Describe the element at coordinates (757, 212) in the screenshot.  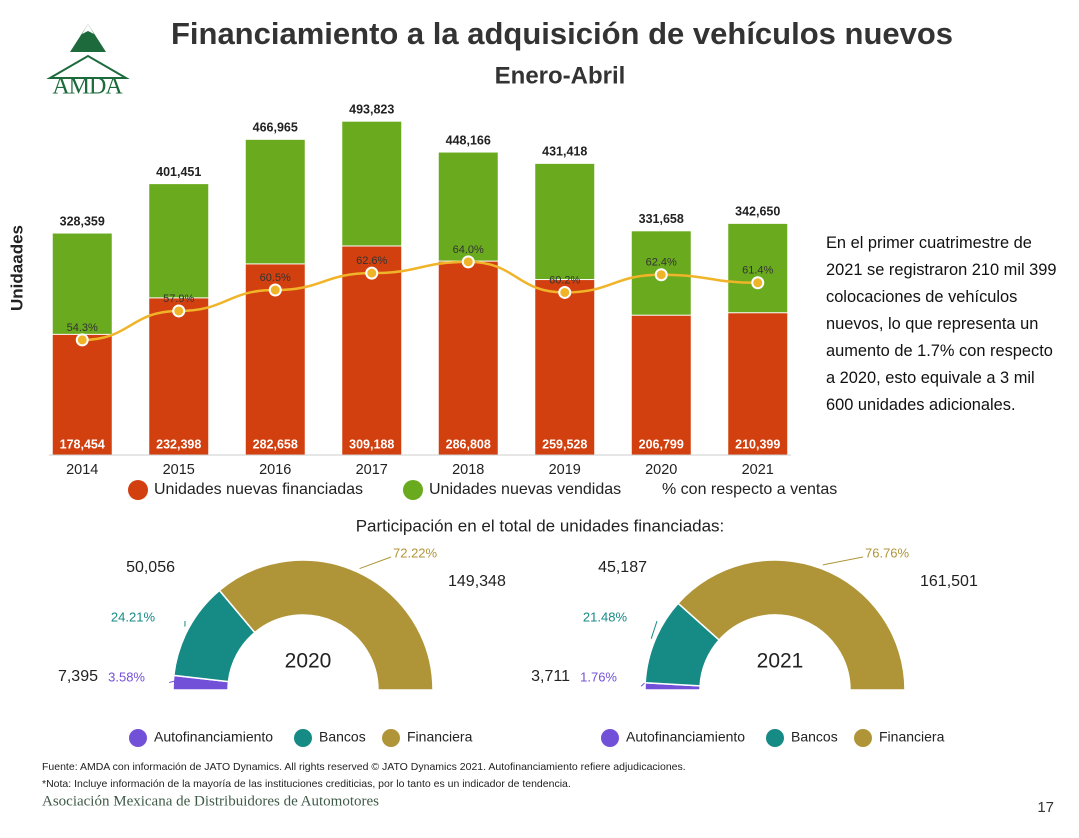
I see `bar-total-label: 342,650` at that location.